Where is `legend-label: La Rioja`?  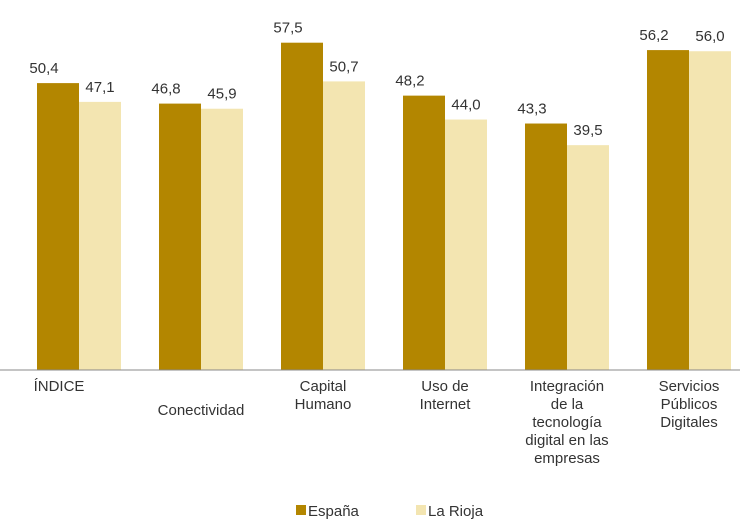 legend-label: La Rioja is located at coordinates (456, 511).